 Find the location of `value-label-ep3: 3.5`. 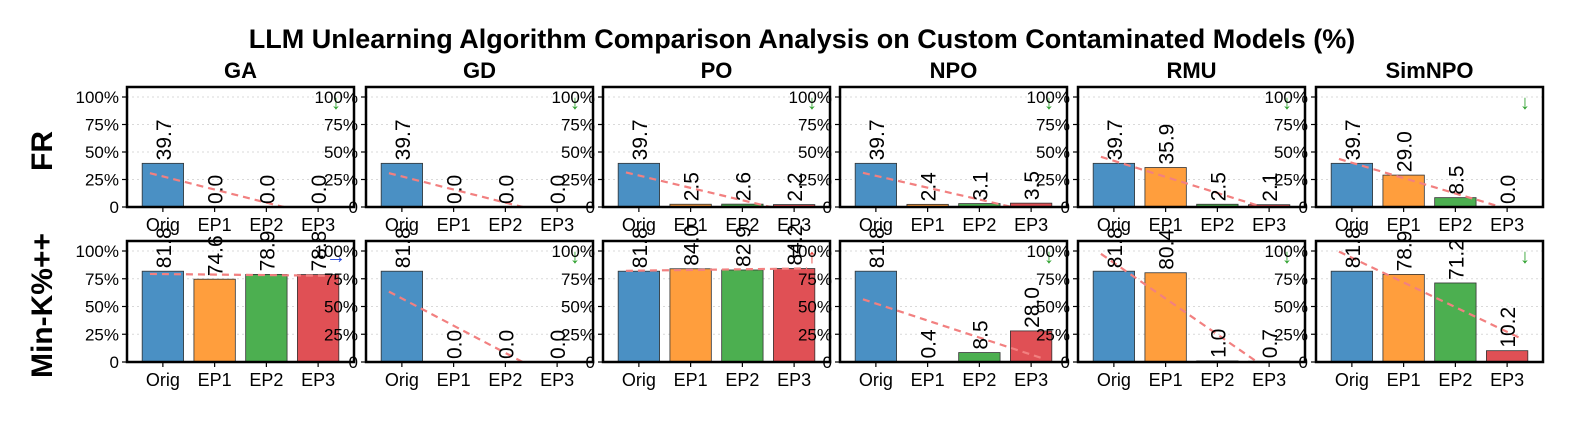

value-label-ep3: 3.5 is located at coordinates (1032, 185).